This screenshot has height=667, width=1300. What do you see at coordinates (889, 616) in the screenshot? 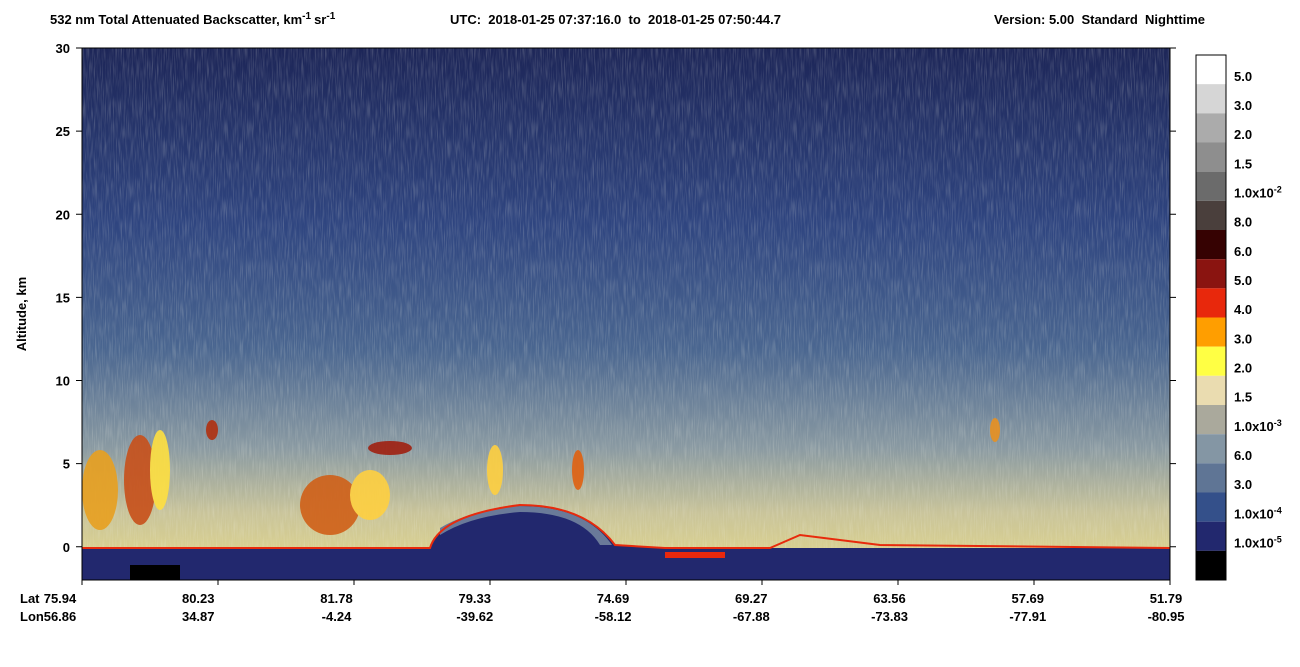
I see `x-tick-label: -73.83` at bounding box center [889, 616].